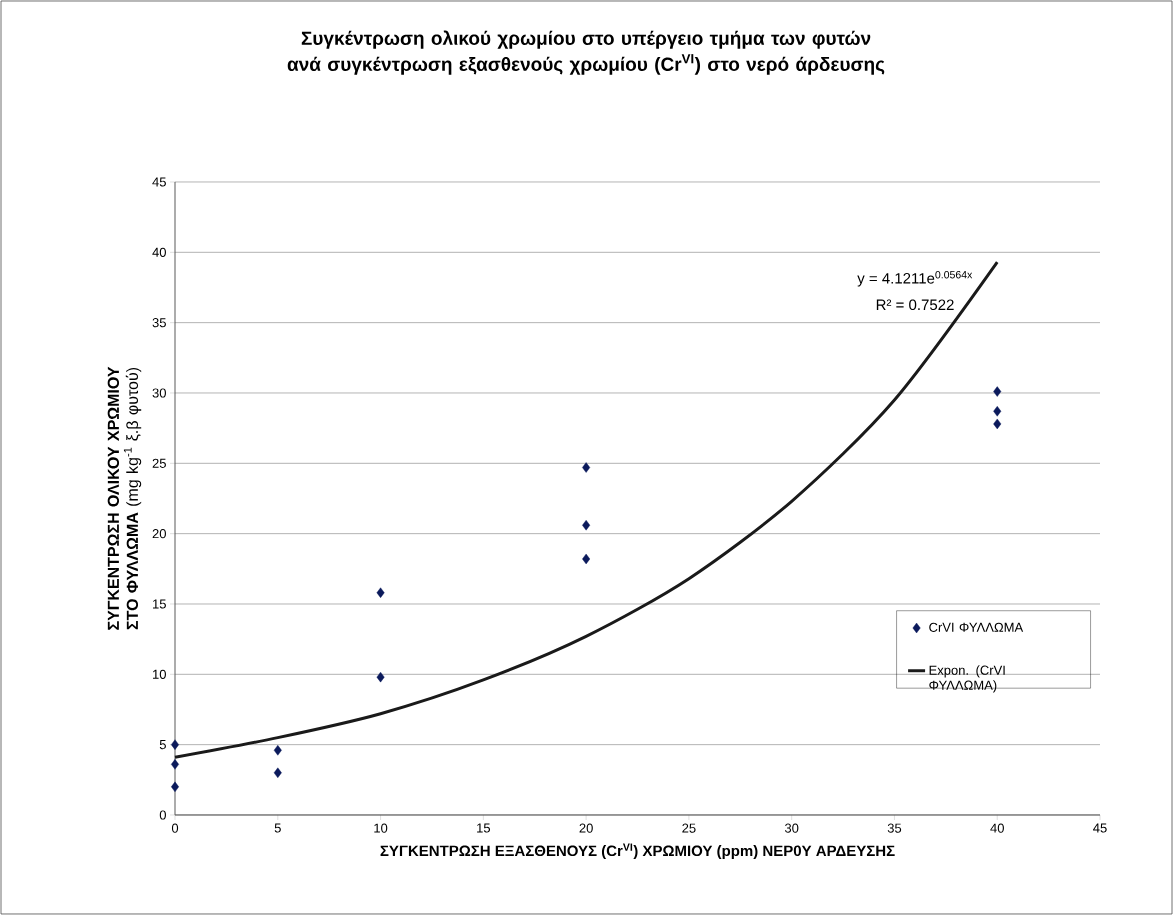  Describe the element at coordinates (976, 627) in the screenshot. I see `legend-label: CrVI ΦΥΛΛΩΜΑ` at that location.